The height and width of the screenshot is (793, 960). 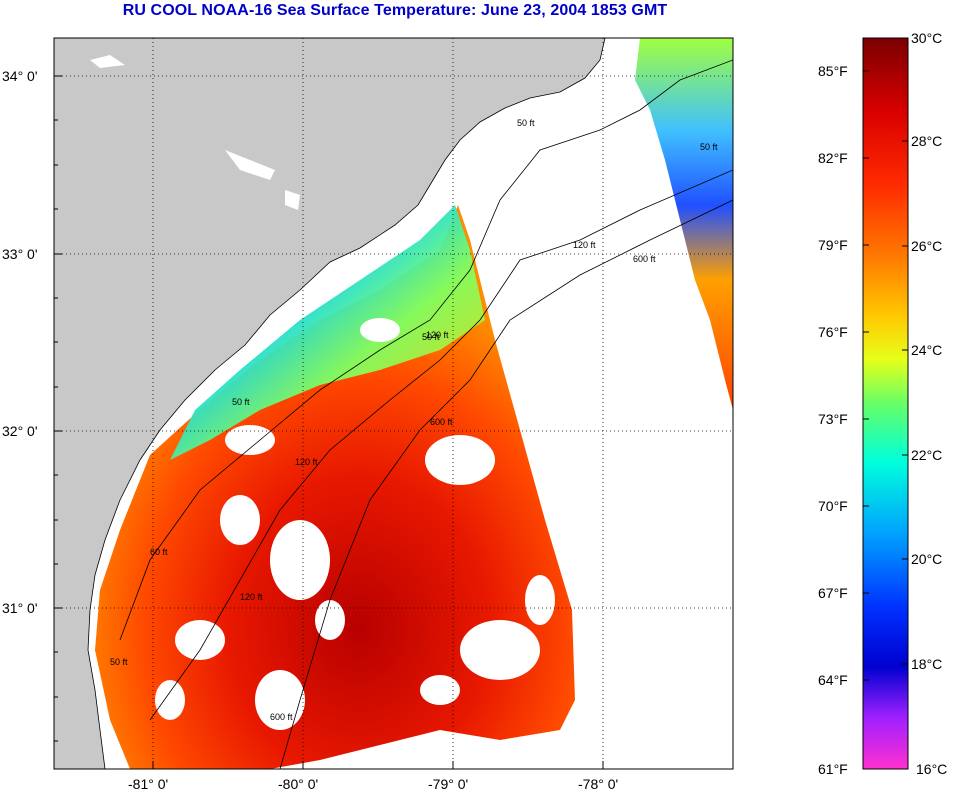 I want to click on lat-label: 31° 0', so click(x=20, y=608).